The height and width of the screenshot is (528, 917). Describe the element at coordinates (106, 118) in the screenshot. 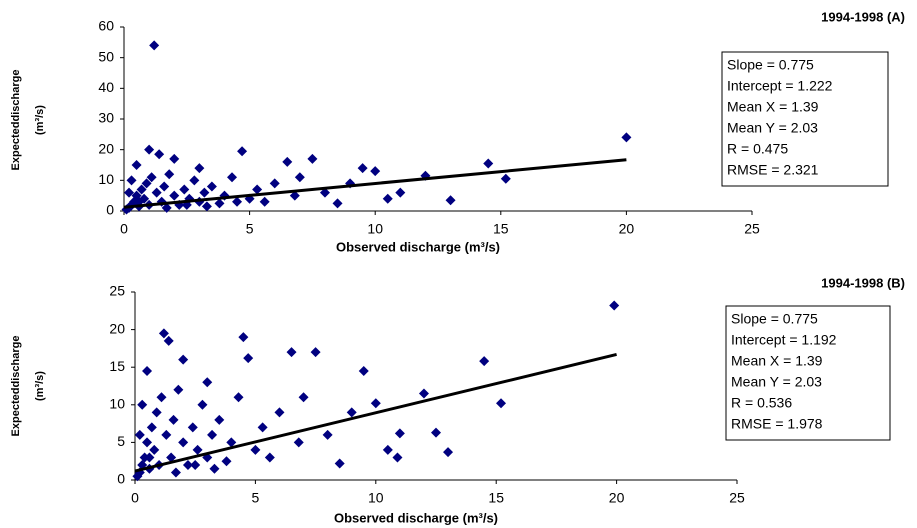

I see `y-tick-label: 30` at that location.